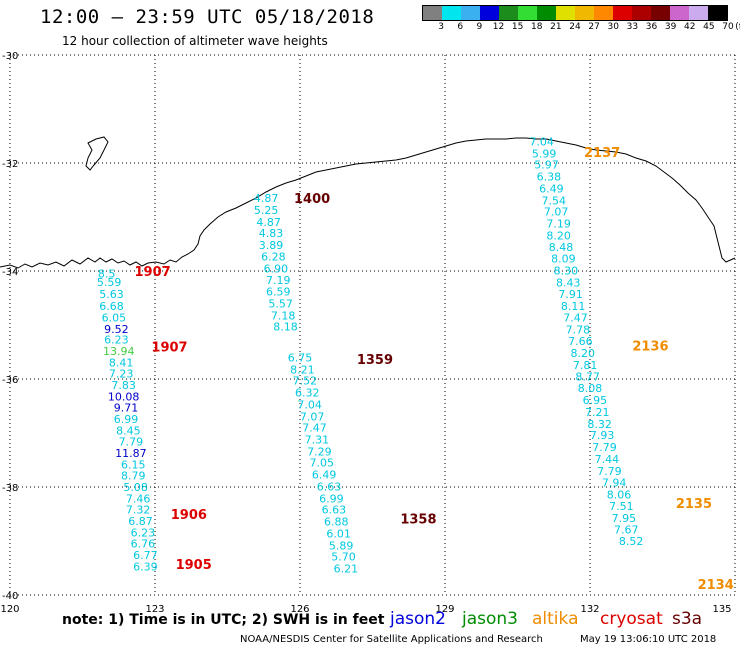 The height and width of the screenshot is (650, 740). What do you see at coordinates (107, 274) in the screenshot?
I see `wave-height-value: 8.5` at bounding box center [107, 274].